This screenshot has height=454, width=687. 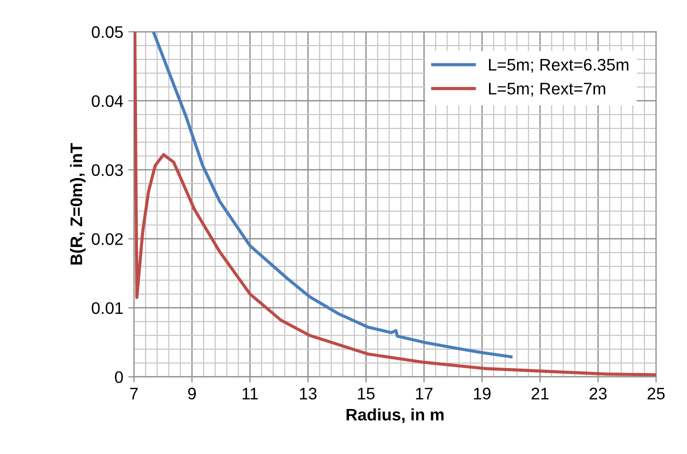 I want to click on x-tick-label: 7, so click(x=134, y=394).